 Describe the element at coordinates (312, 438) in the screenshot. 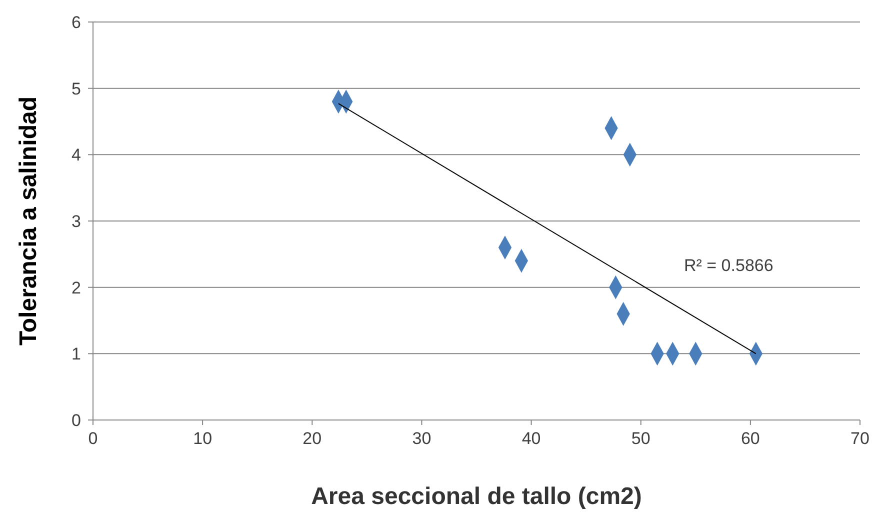

I see `x-tick-label: 20` at that location.